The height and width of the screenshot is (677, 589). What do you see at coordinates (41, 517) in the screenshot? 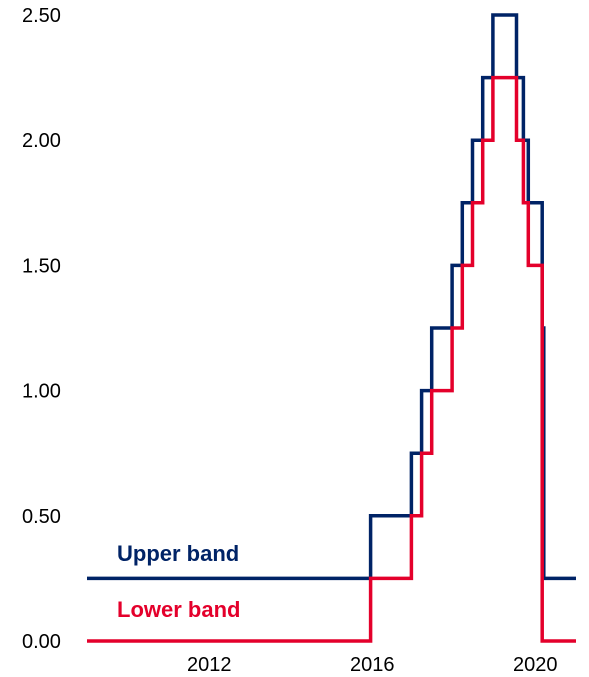
I see `y-tick-label: 0.50` at bounding box center [41, 517].